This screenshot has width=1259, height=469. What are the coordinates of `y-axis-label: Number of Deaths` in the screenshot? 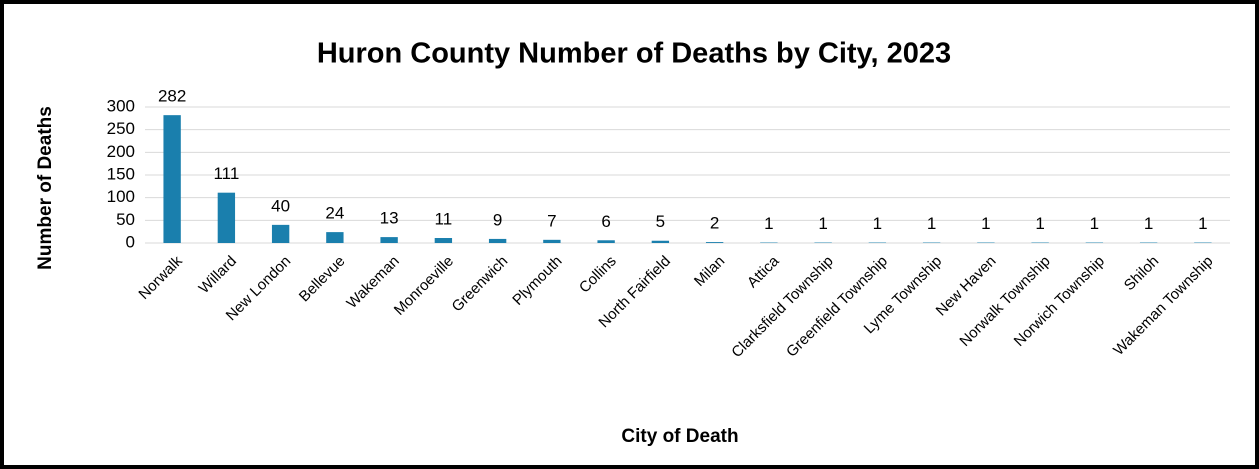 It's located at (45, 188).